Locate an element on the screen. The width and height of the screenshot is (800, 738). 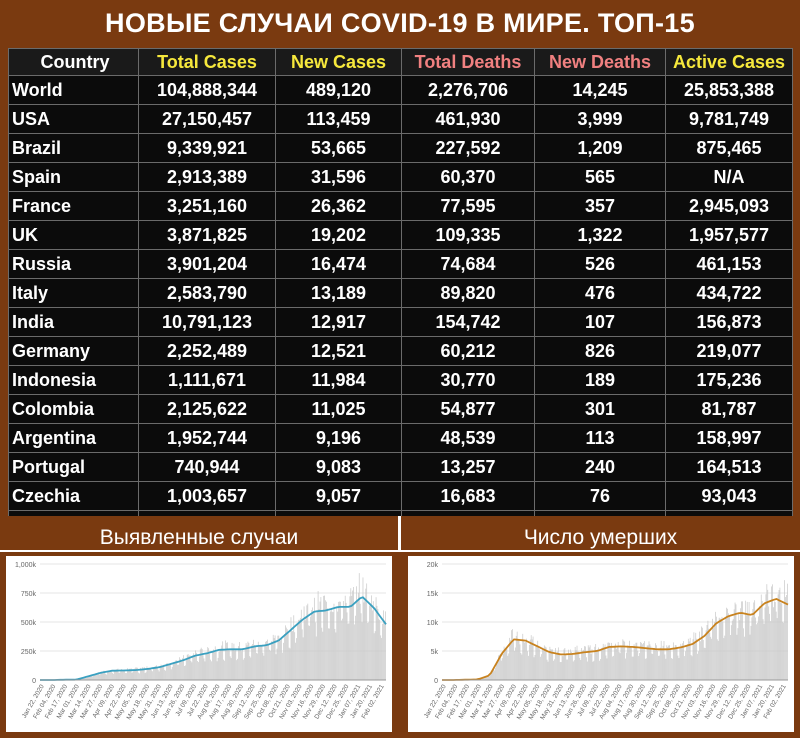
country-cell: Spain is located at coordinates (73, 177).